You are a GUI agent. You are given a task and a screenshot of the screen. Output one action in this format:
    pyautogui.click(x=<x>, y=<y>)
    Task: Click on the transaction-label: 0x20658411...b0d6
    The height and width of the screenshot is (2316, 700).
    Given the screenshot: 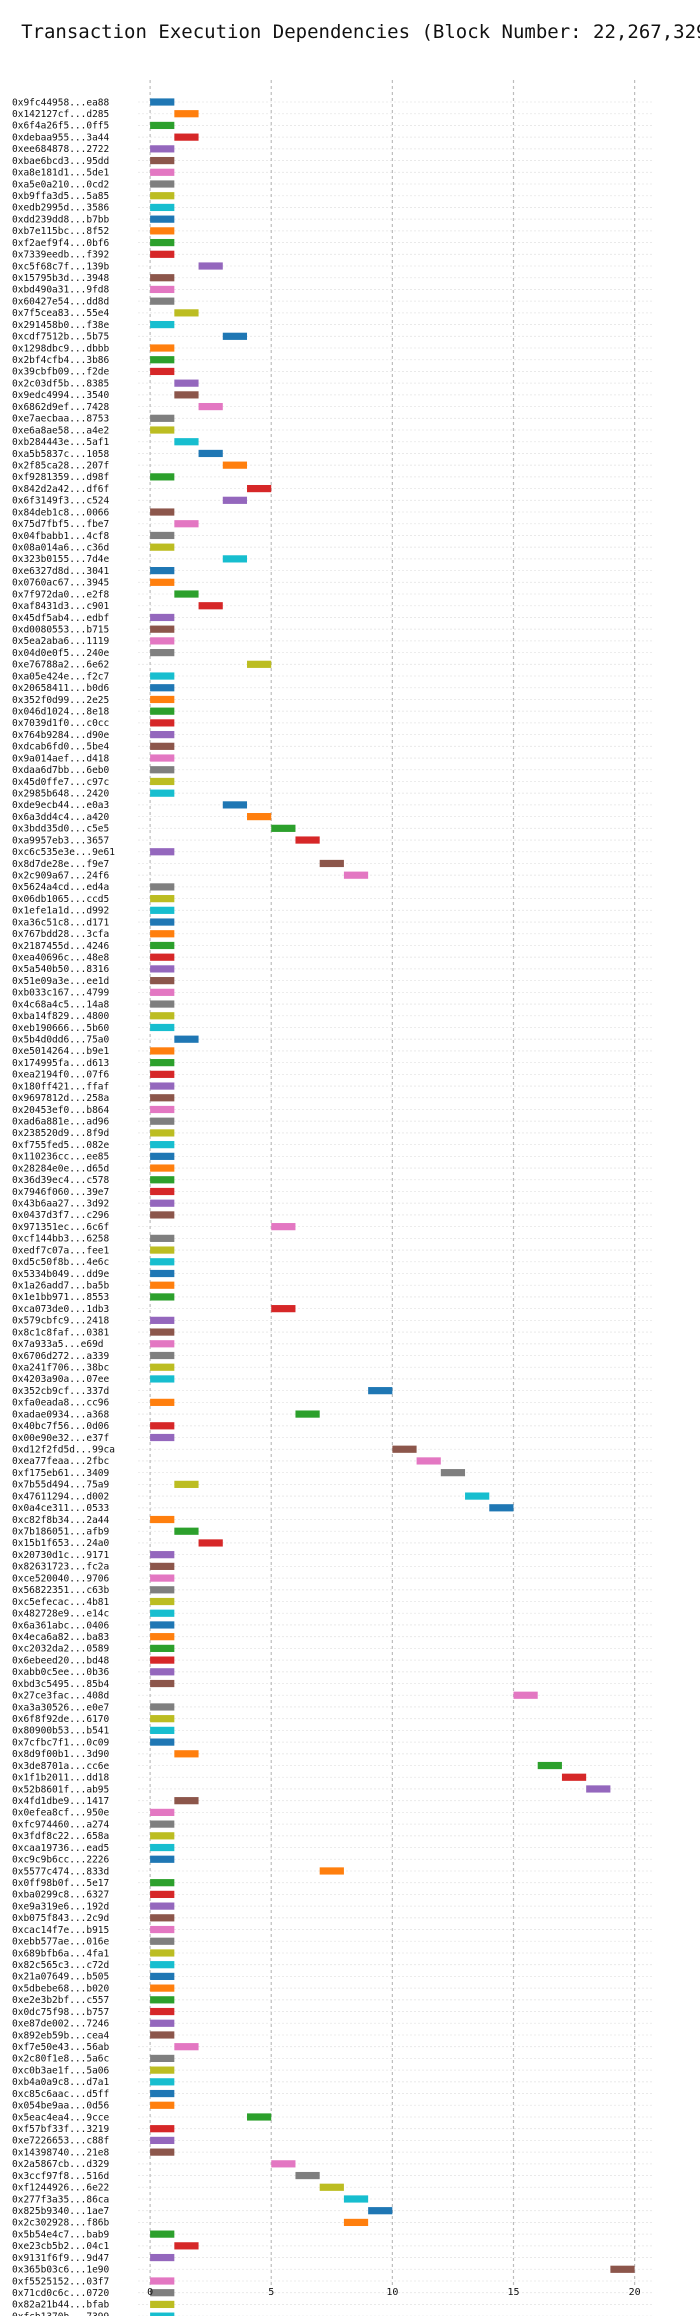 What is the action you would take?
    pyautogui.click(x=61, y=688)
    